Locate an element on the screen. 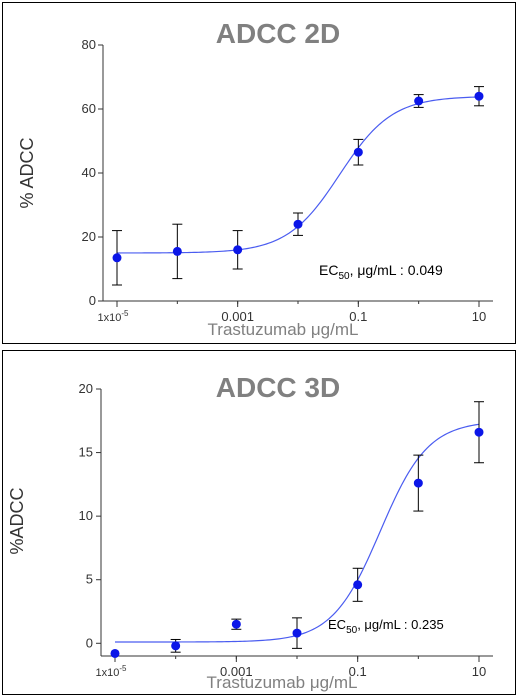 Image resolution: width=520 pixels, height=699 pixels. ec50-annotation: EC50, μg/mL : 0.049 is located at coordinates (381, 272).